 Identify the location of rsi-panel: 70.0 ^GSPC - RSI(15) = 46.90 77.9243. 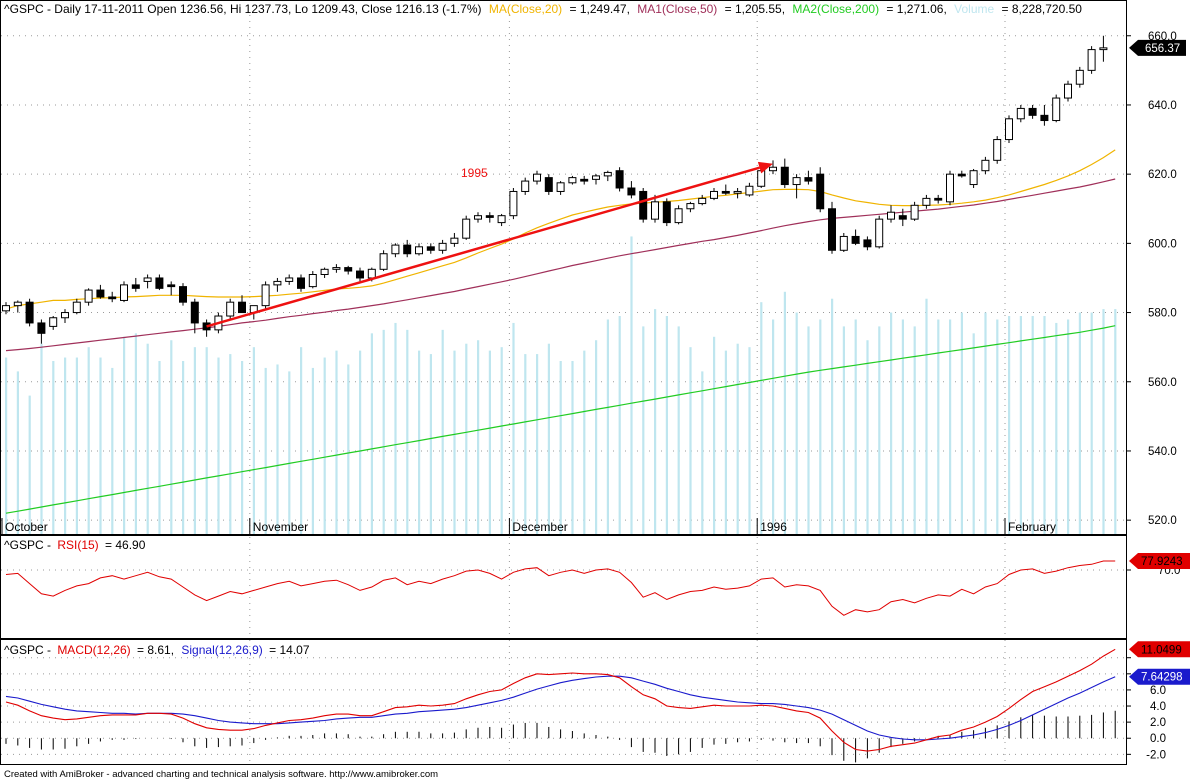
(595, 587).